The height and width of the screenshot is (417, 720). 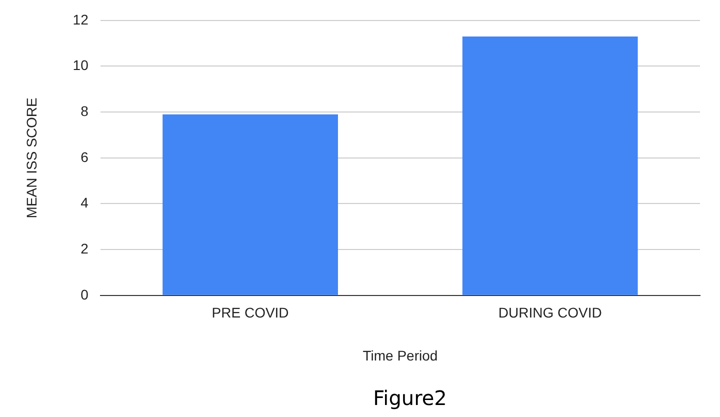 I want to click on y-tick-label: 10, so click(x=80, y=65).